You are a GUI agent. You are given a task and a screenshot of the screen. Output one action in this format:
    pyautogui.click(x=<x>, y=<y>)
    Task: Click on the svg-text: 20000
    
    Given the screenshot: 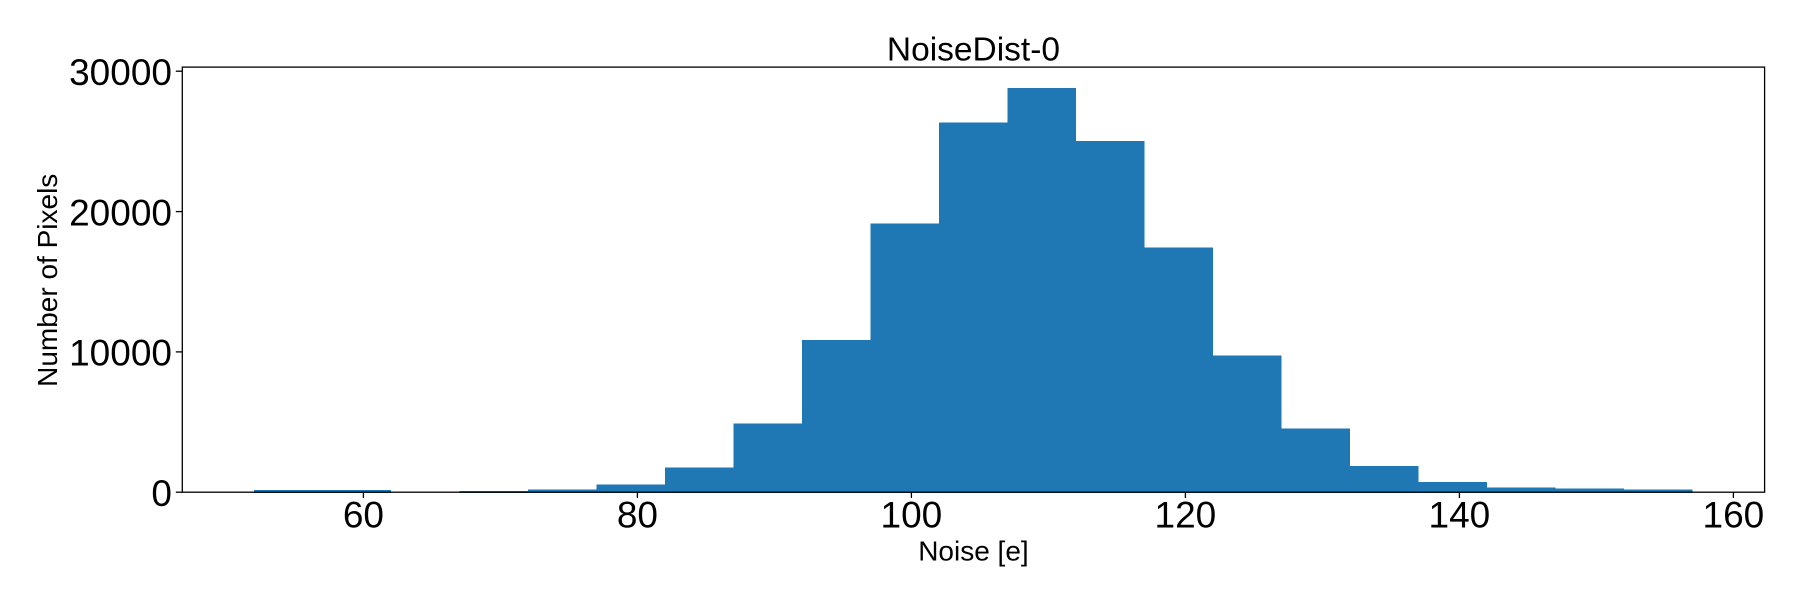 What is the action you would take?
    pyautogui.click(x=120, y=212)
    